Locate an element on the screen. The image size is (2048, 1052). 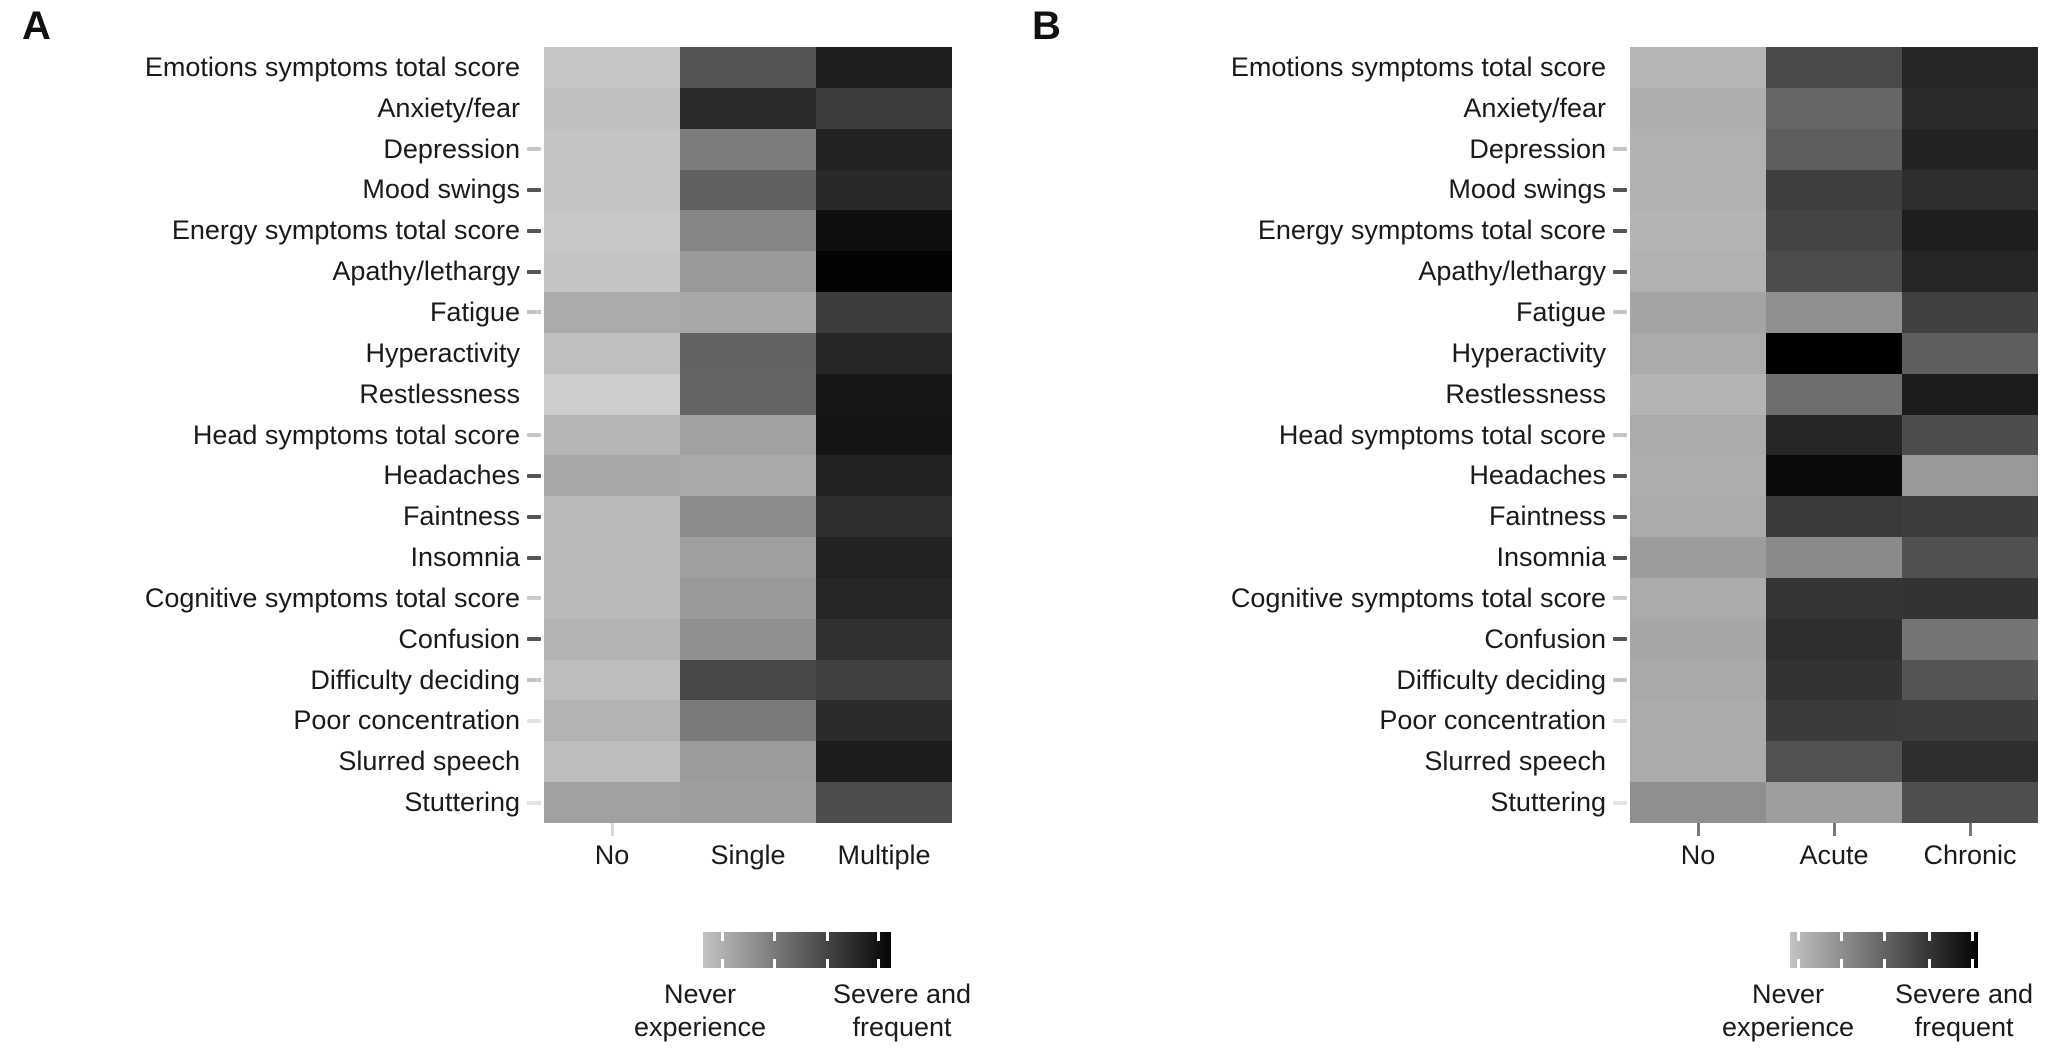
heatmap-cell-no-row9 is located at coordinates (612, 394).